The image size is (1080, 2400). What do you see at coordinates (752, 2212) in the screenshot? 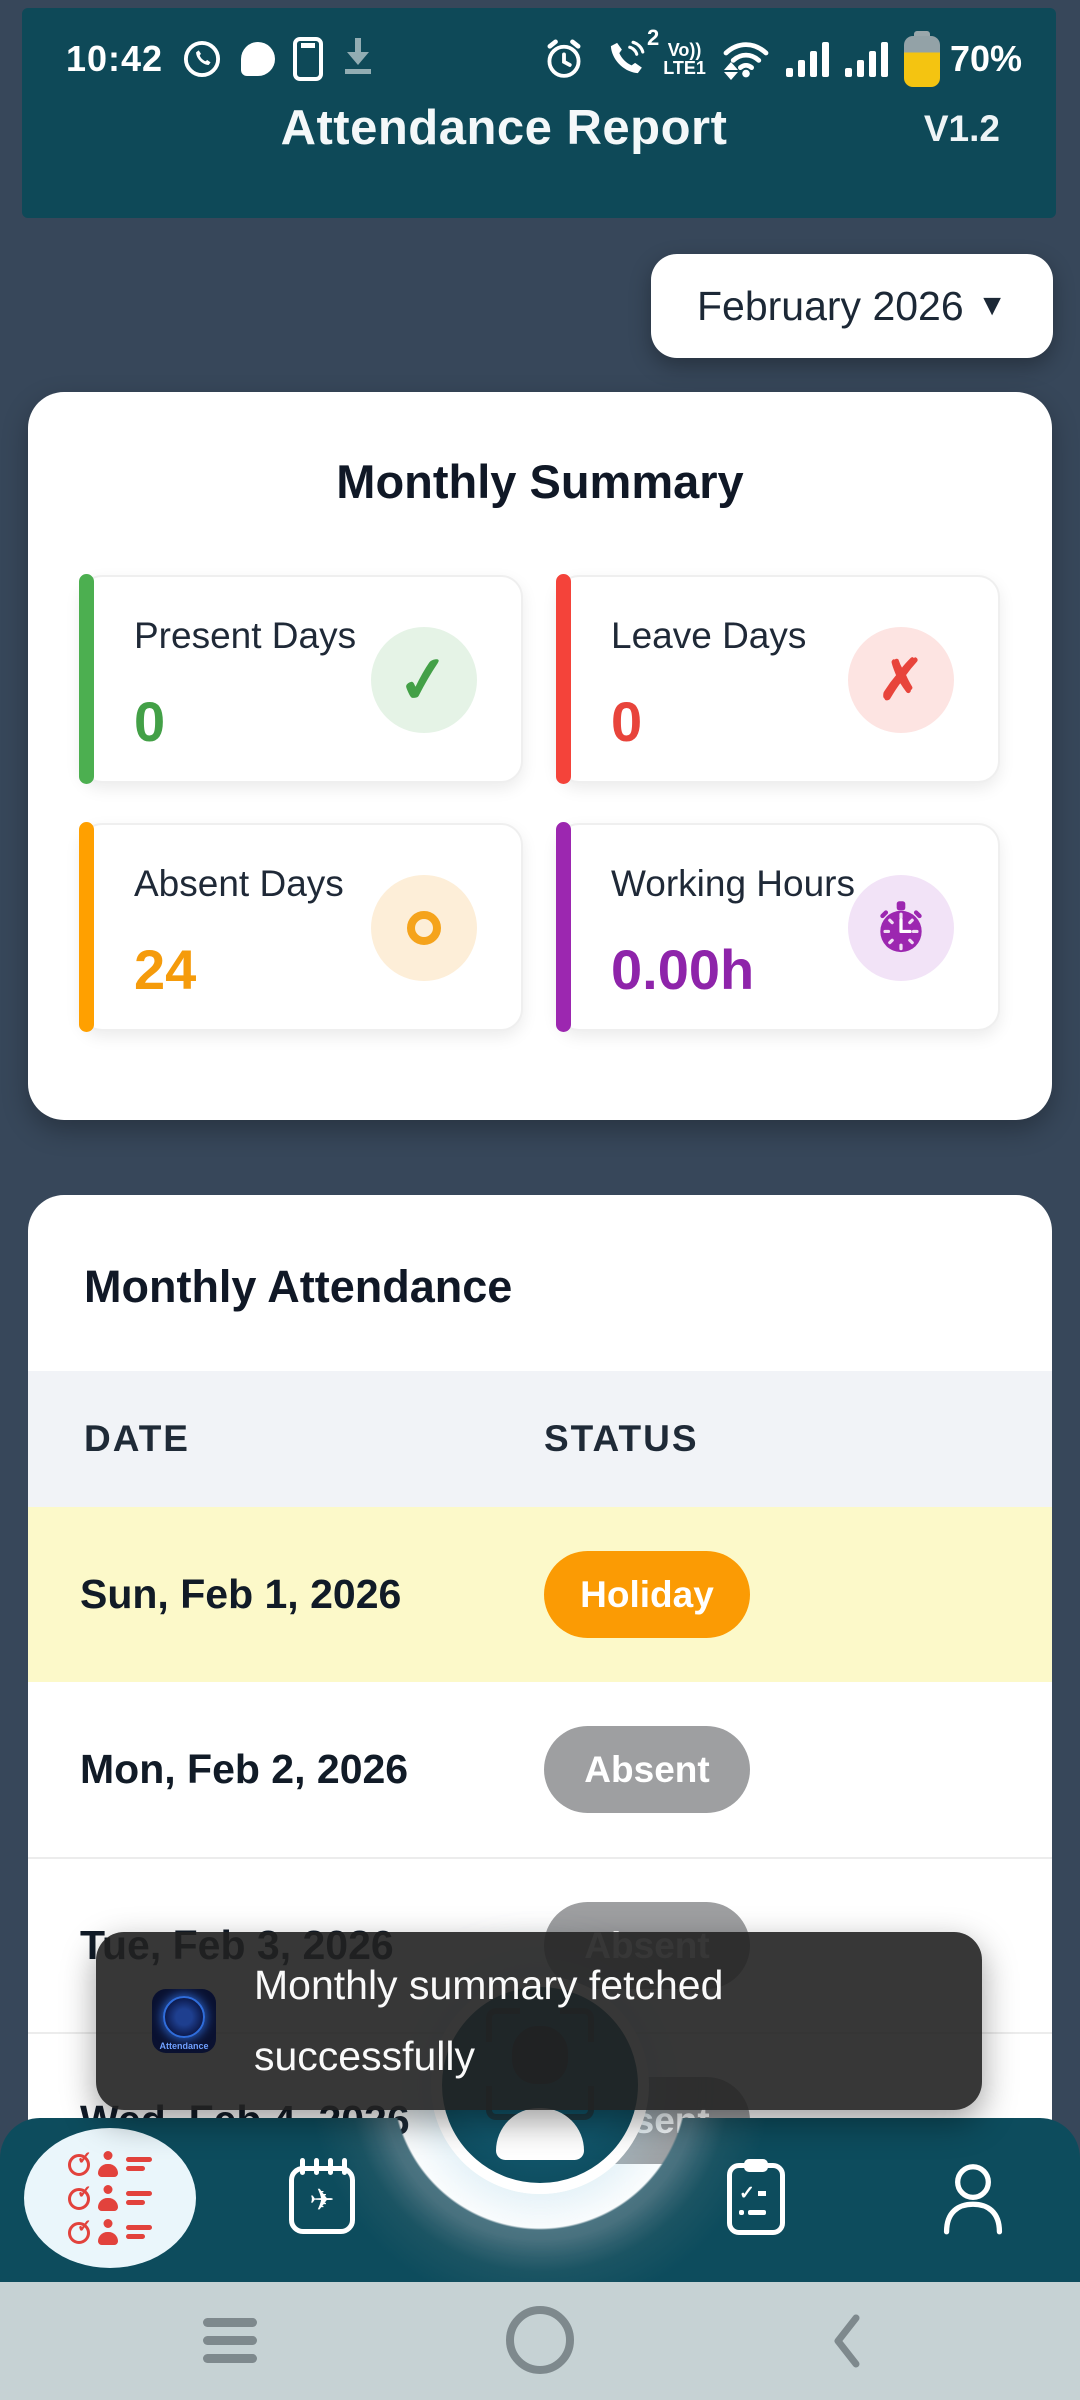
I see `clipboard-lines-icon` at bounding box center [752, 2212].